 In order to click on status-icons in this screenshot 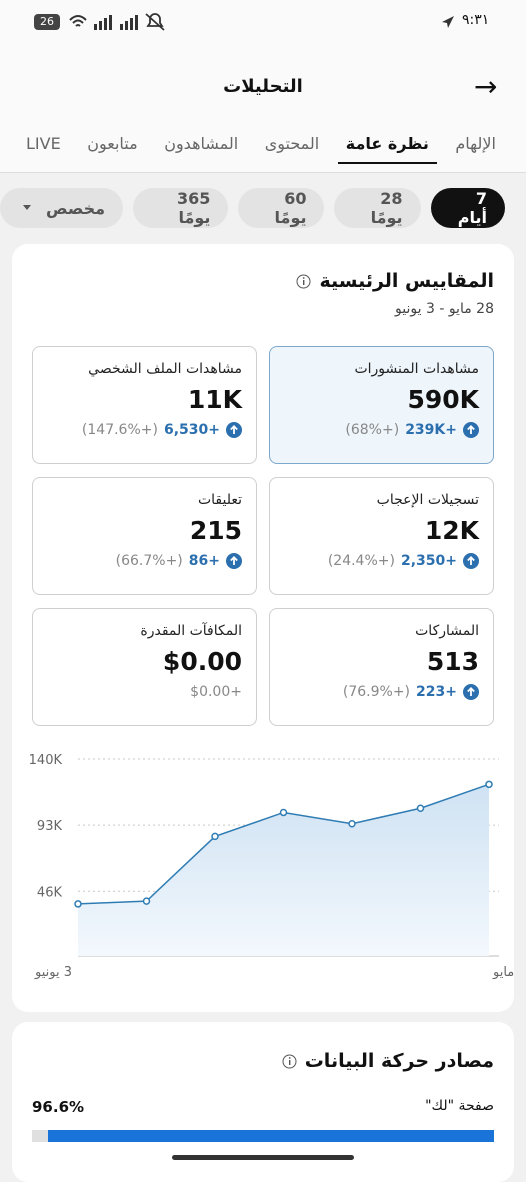, I will do `click(117, 22)`.